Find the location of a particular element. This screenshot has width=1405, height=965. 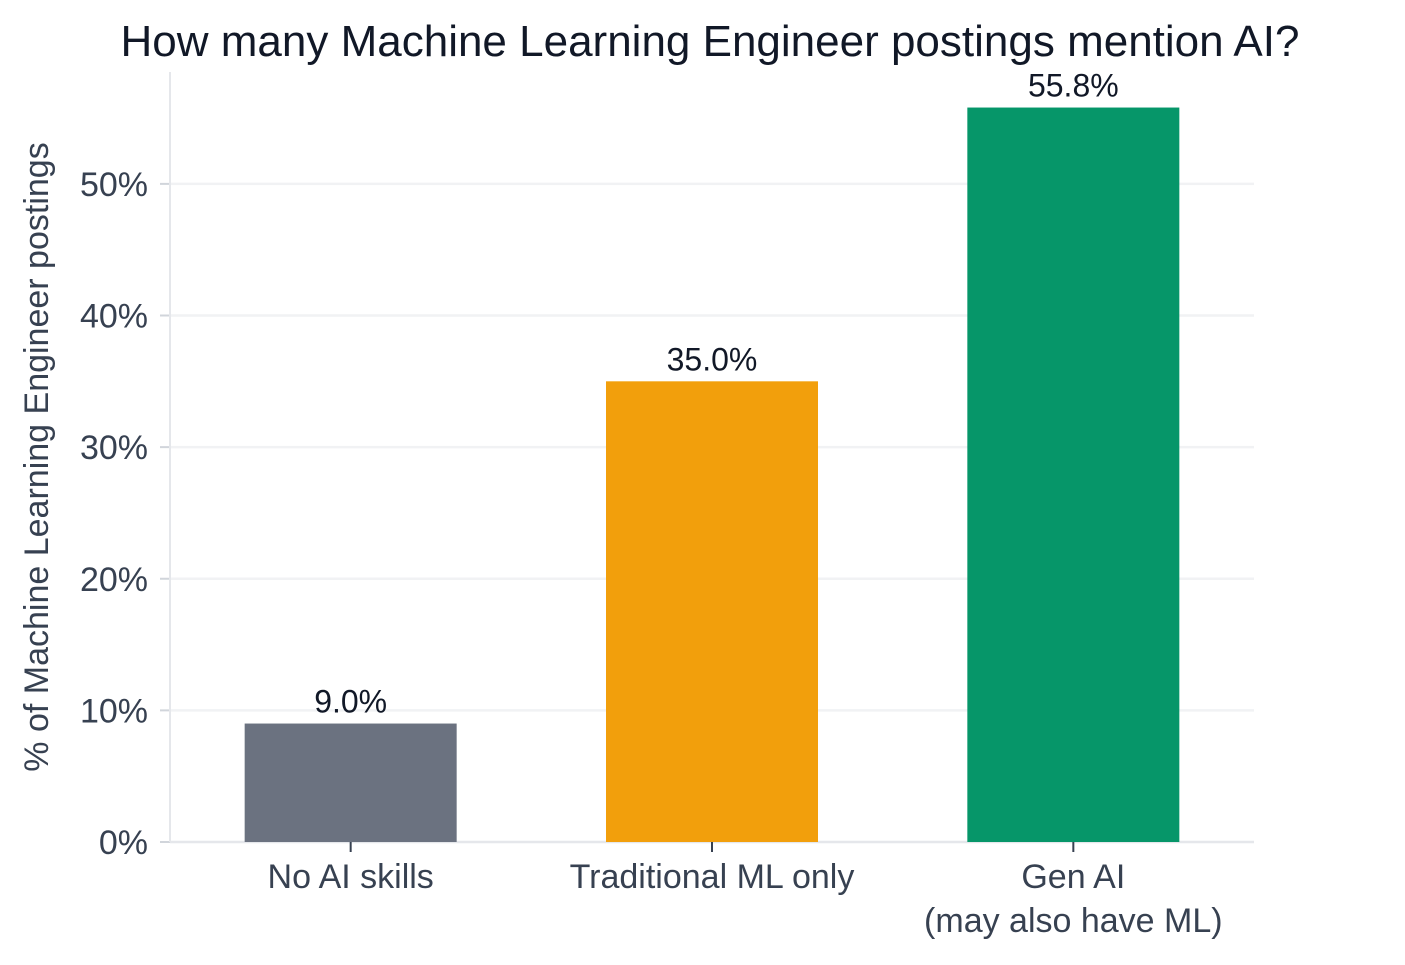

y-tick-label: 10% is located at coordinates (114, 711).